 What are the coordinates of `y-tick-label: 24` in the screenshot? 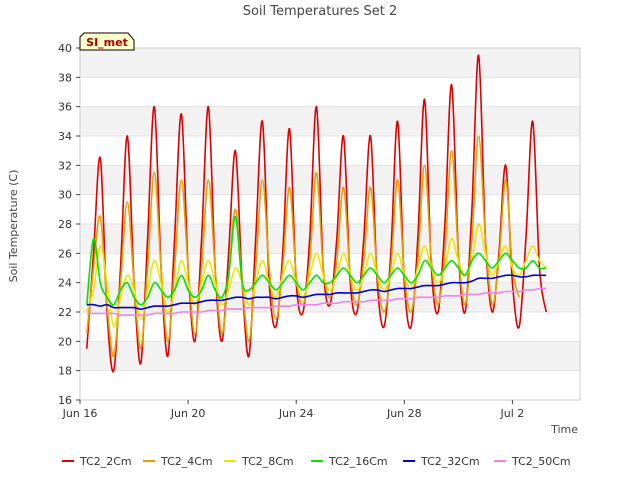 It's located at (65, 283).